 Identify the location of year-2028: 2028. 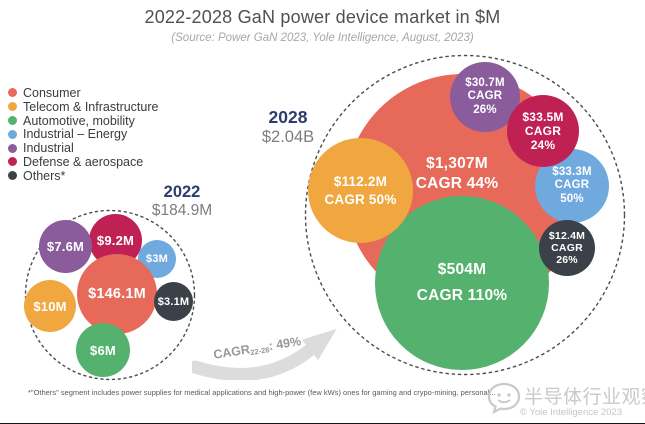
(288, 117).